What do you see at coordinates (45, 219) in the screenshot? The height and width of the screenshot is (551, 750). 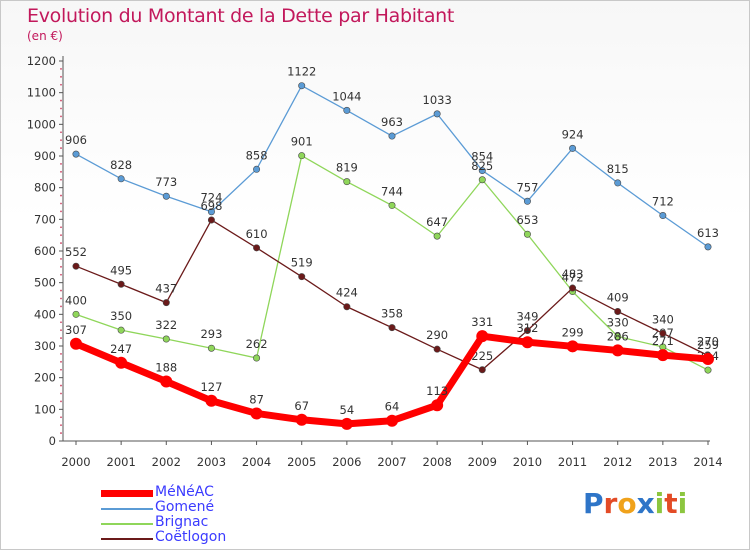 I see `y-tick-label: 700` at bounding box center [45, 219].